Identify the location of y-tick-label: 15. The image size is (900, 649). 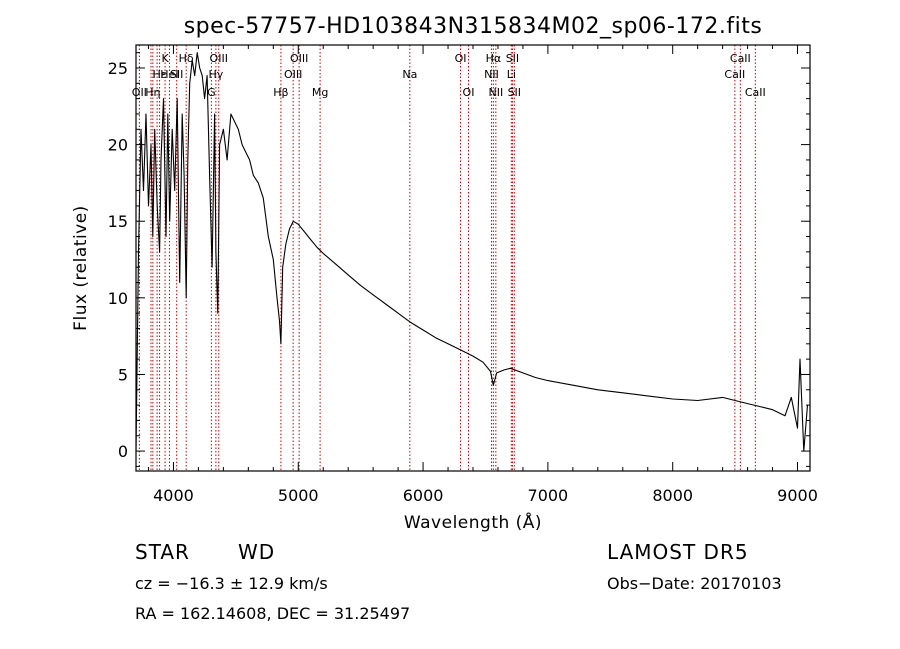
(118, 221).